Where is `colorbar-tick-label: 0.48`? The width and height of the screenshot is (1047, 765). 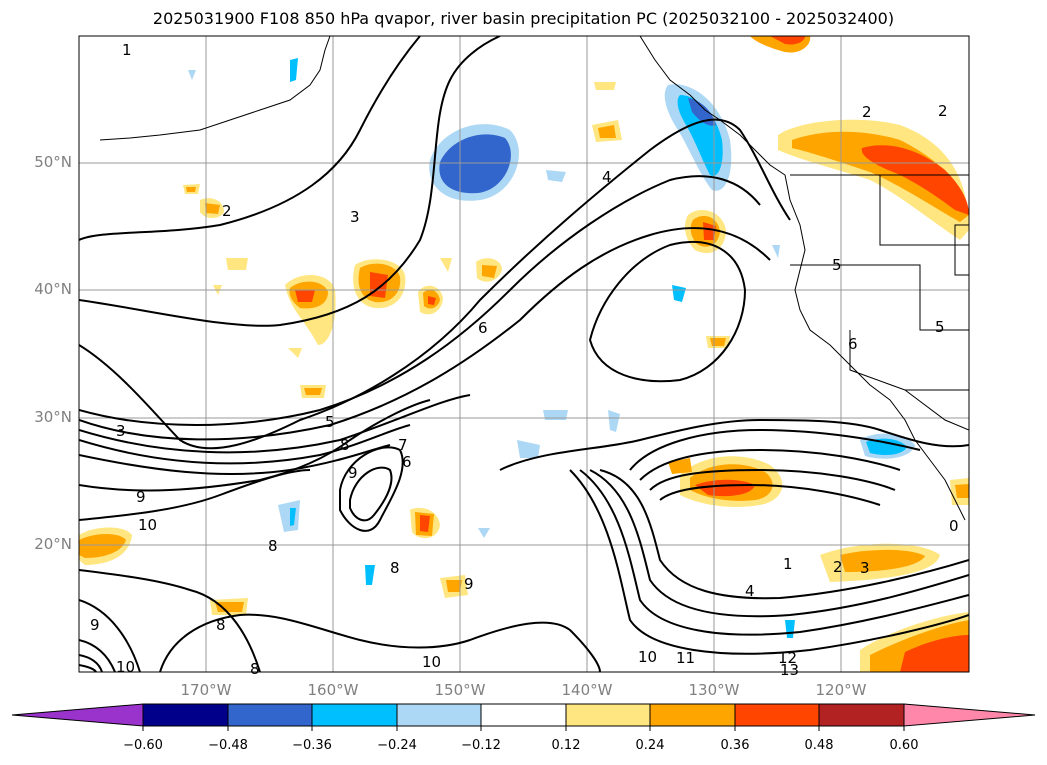 colorbar-tick-label: 0.48 is located at coordinates (819, 745).